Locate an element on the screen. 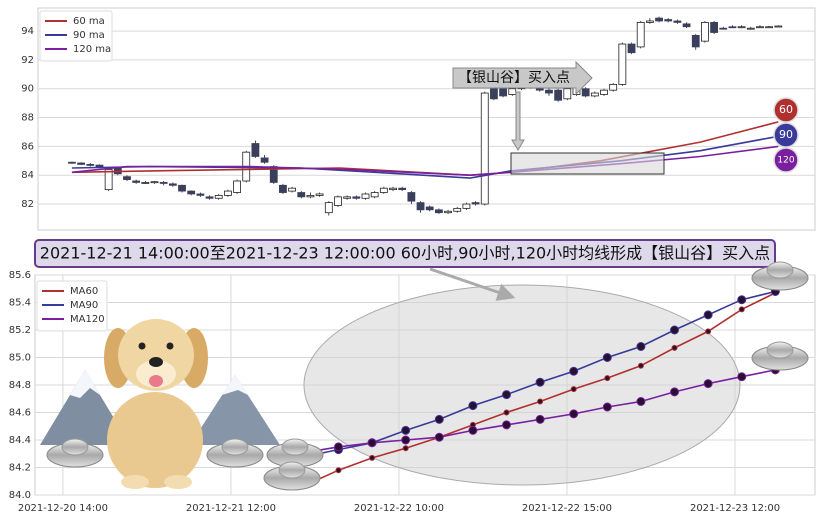 Image resolution: width=822 pixels, height=520 pixels. dog-nose is located at coordinates (156, 362).